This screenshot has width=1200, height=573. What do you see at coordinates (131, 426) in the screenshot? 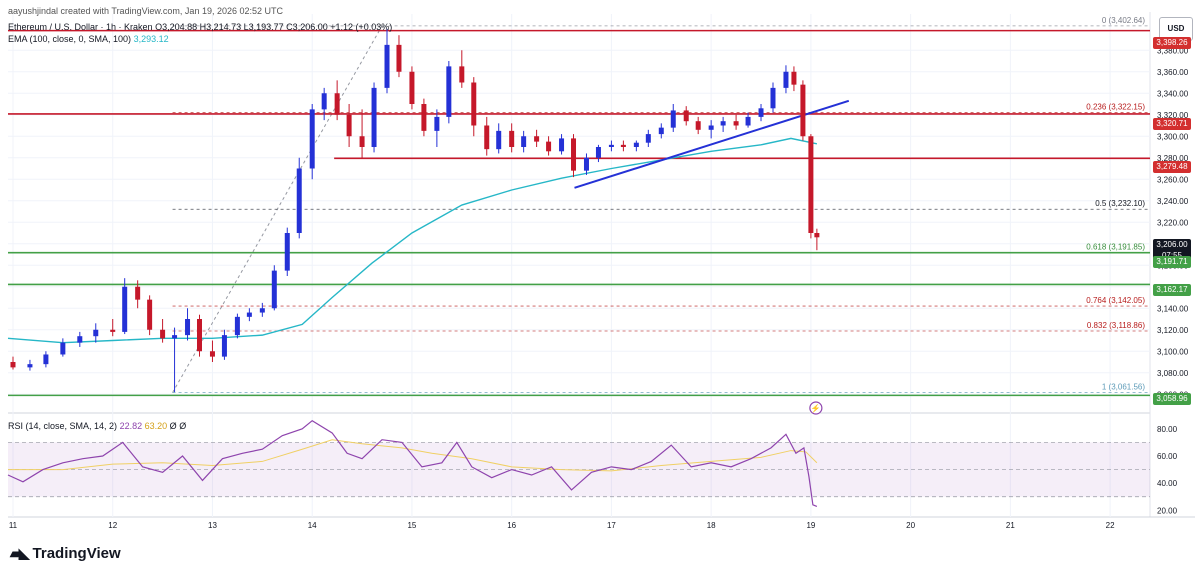
I see `rsi-value: 22.82` at bounding box center [131, 426].